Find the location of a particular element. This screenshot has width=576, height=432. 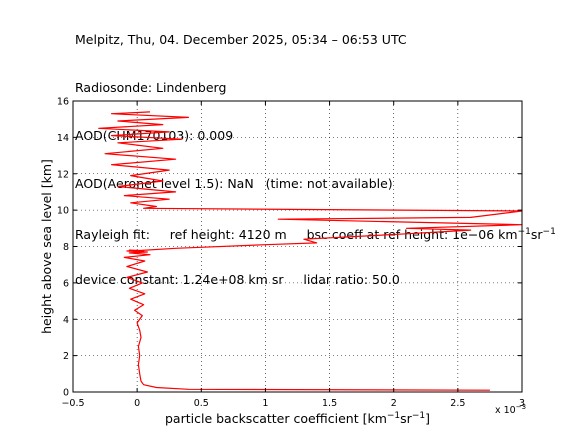

y-tick-label: 8 is located at coordinates (66, 247).